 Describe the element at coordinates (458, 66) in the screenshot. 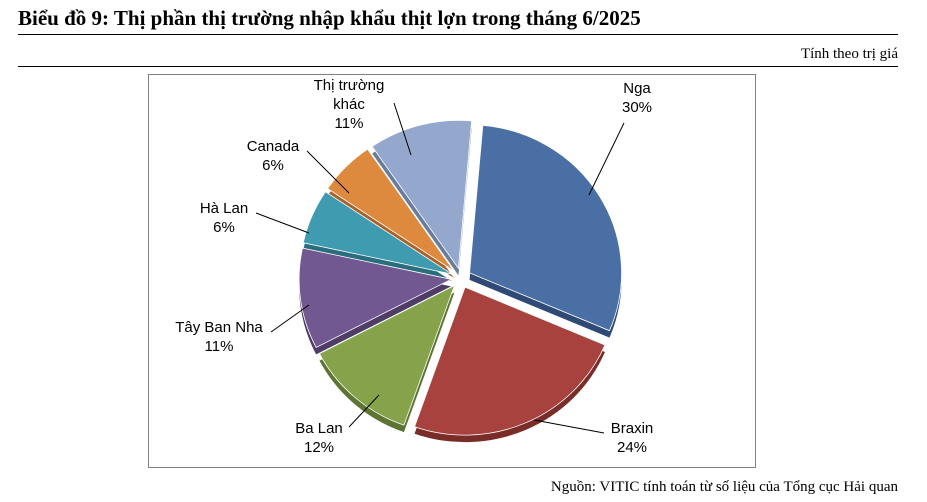

I see `header-rule` at that location.